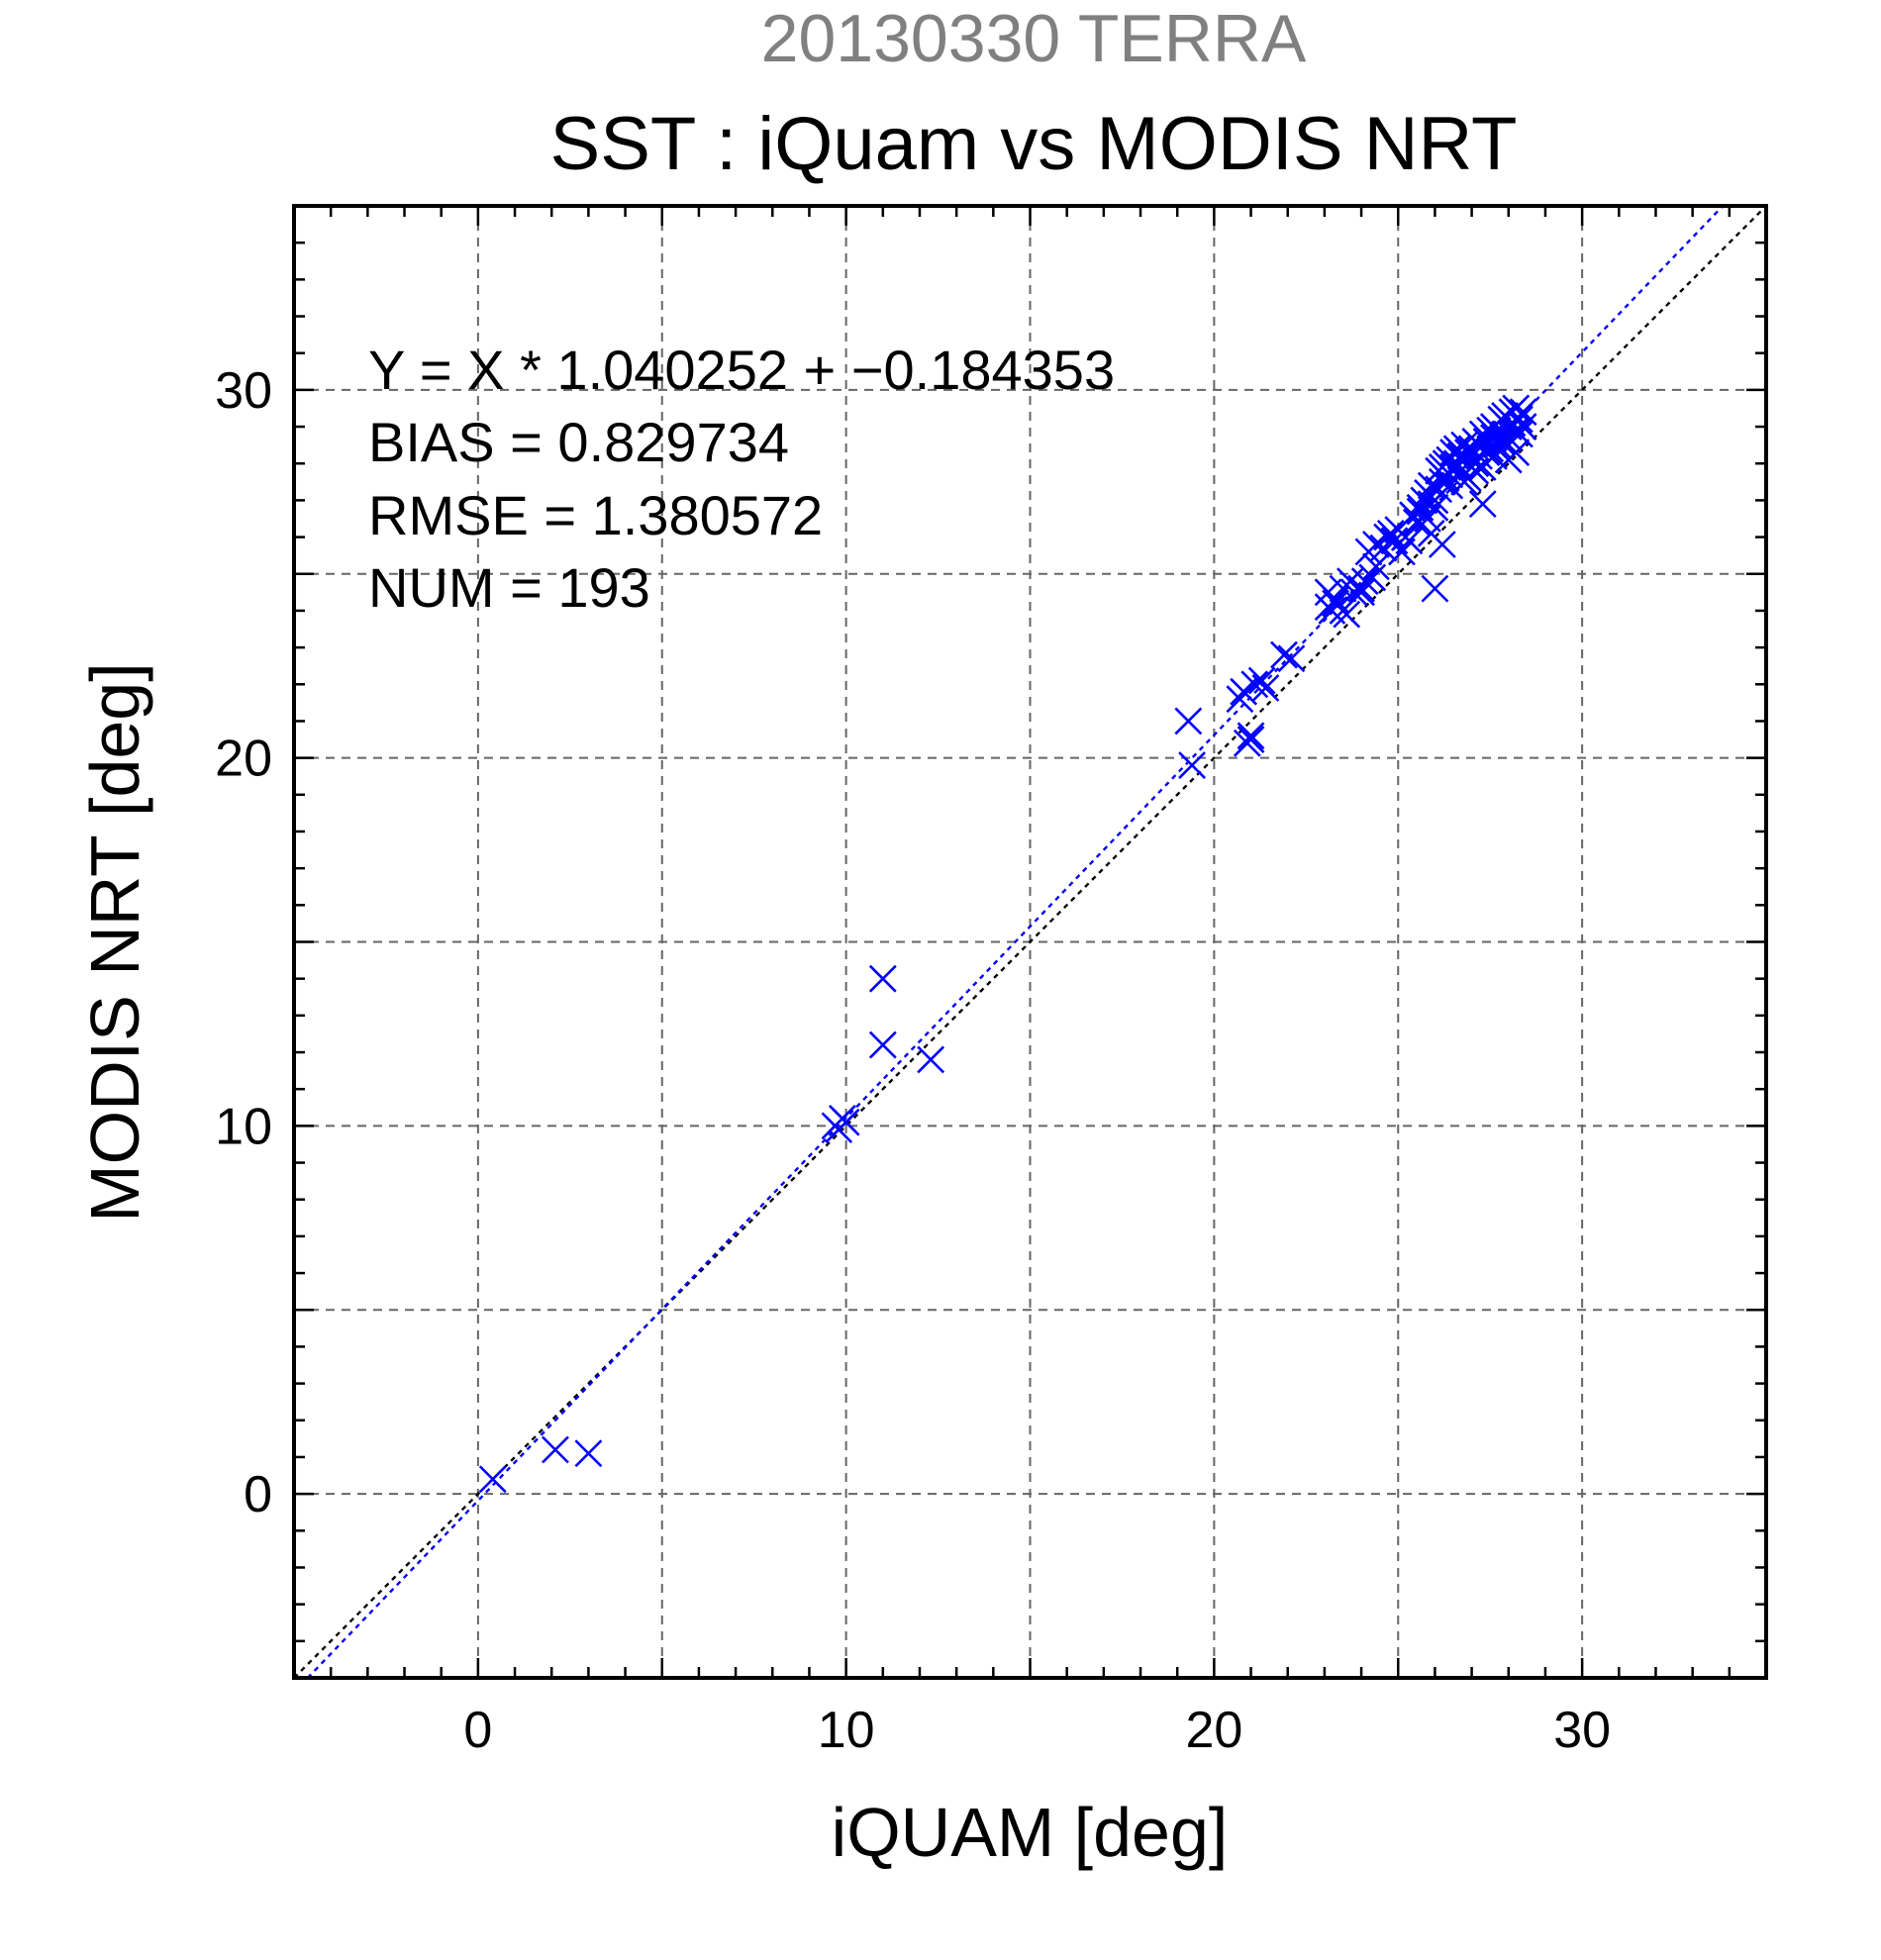 The image size is (1881, 1960). I want to click on chart-title: SST : iQuam vs MODIS NRT, so click(1034, 144).